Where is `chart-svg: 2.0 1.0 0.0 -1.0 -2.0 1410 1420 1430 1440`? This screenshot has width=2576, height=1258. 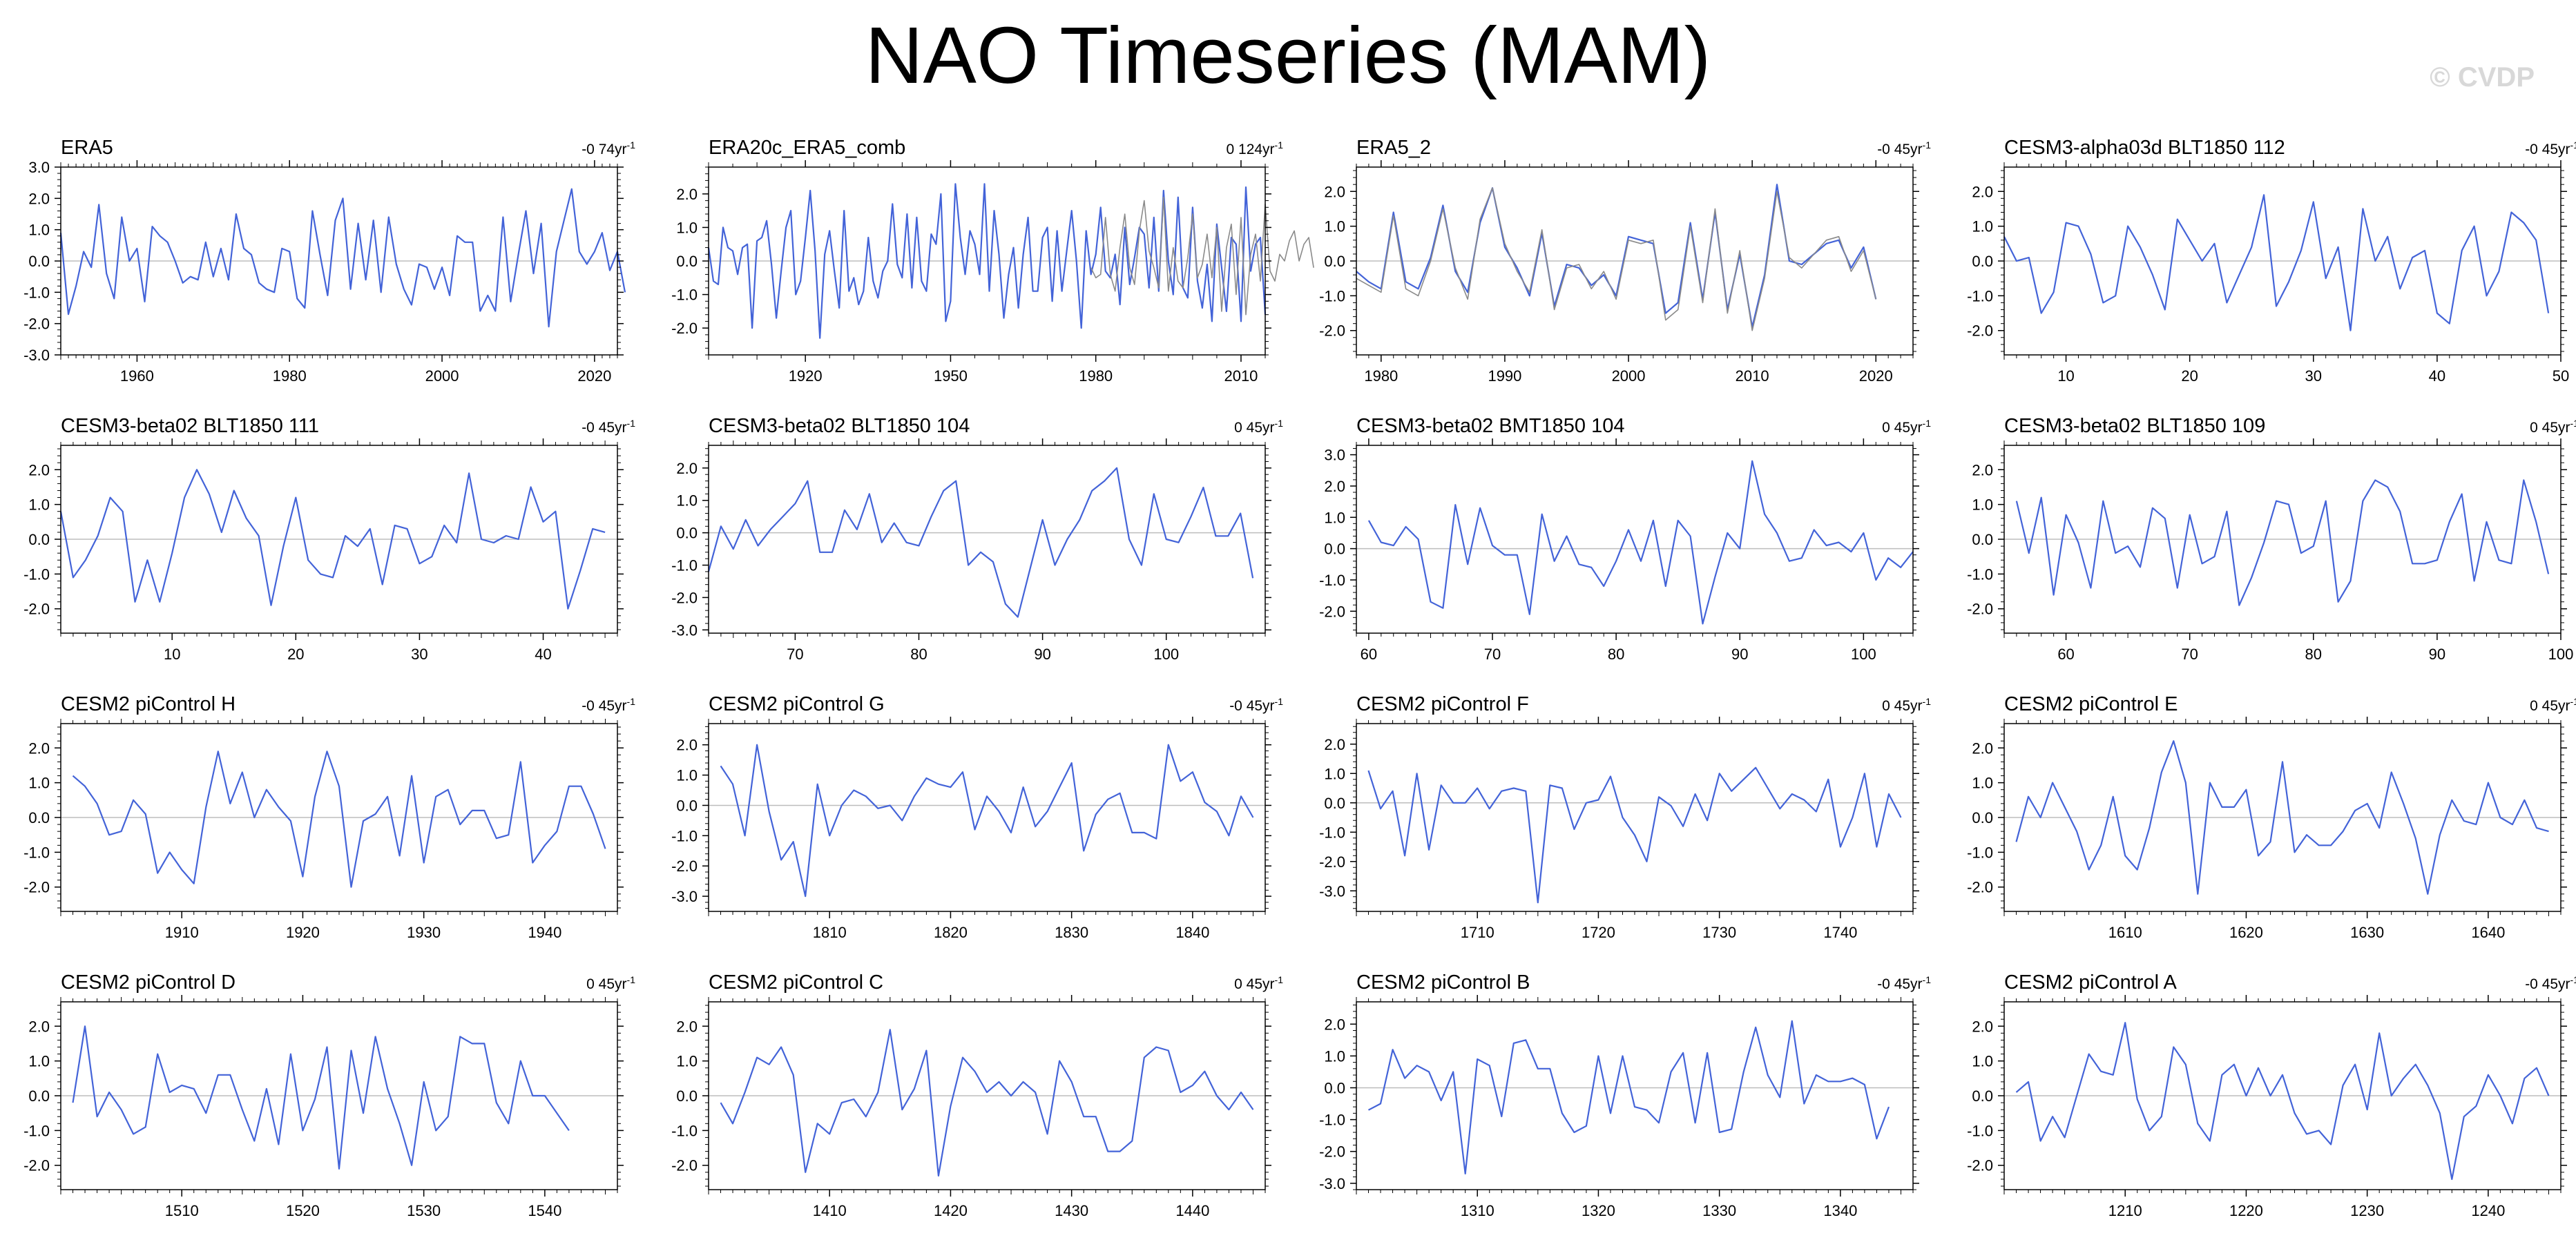 chart-svg: 2.0 1.0 0.0 -1.0 -2.0 1410 1420 1430 1440 is located at coordinates (971, 1107).